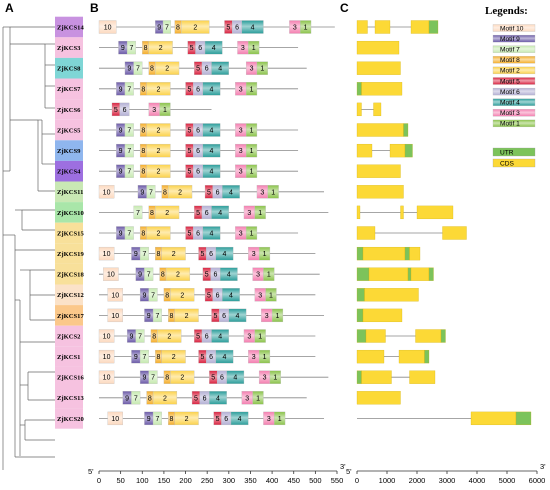 This screenshot has height=490, width=550. I want to click on legend-title: Legends:, so click(506, 11).